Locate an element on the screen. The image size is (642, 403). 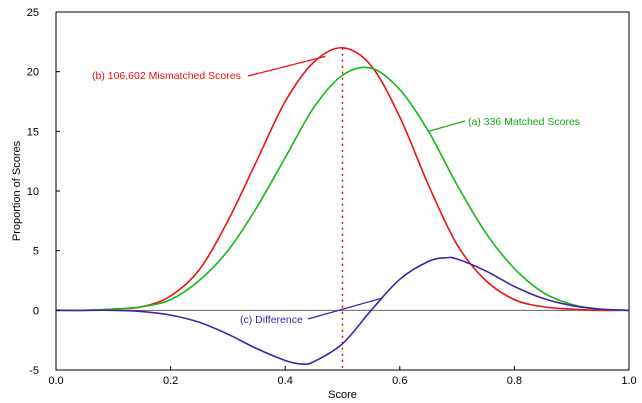
x-tick-label: 0.8 is located at coordinates (514, 381).